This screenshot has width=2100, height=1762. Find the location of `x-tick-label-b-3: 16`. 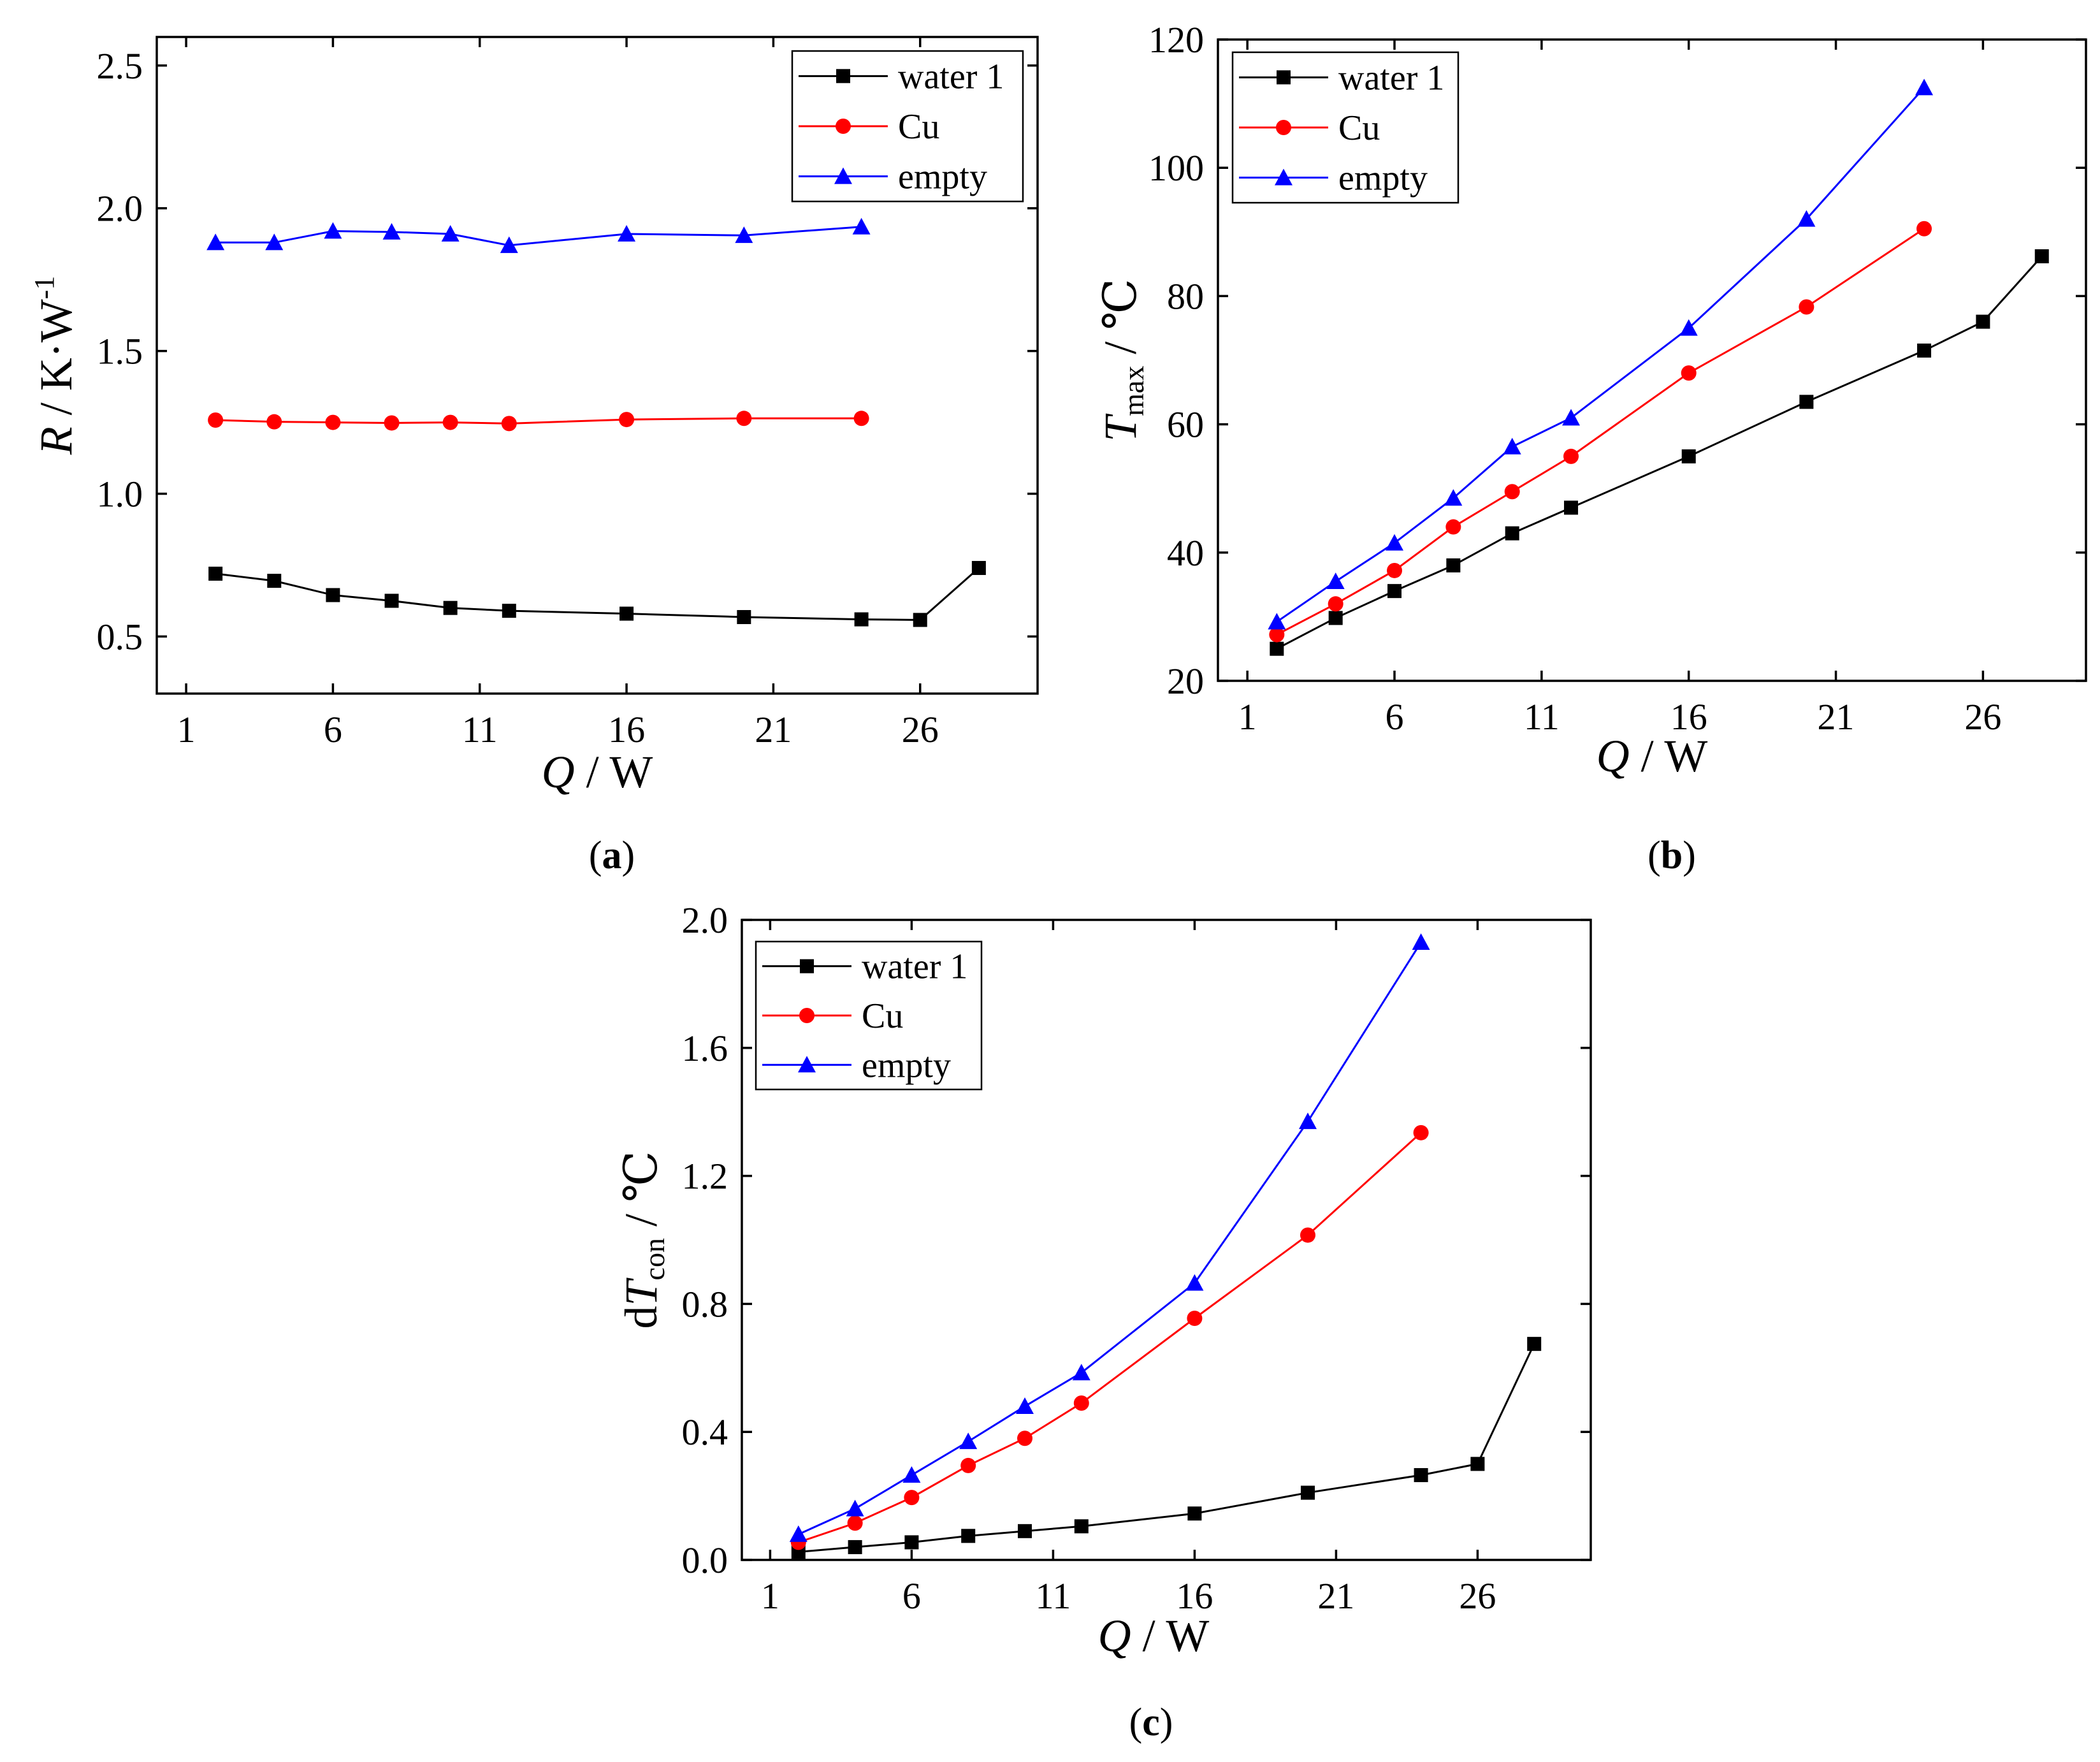

x-tick-label-b-3: 16 is located at coordinates (1688, 717).